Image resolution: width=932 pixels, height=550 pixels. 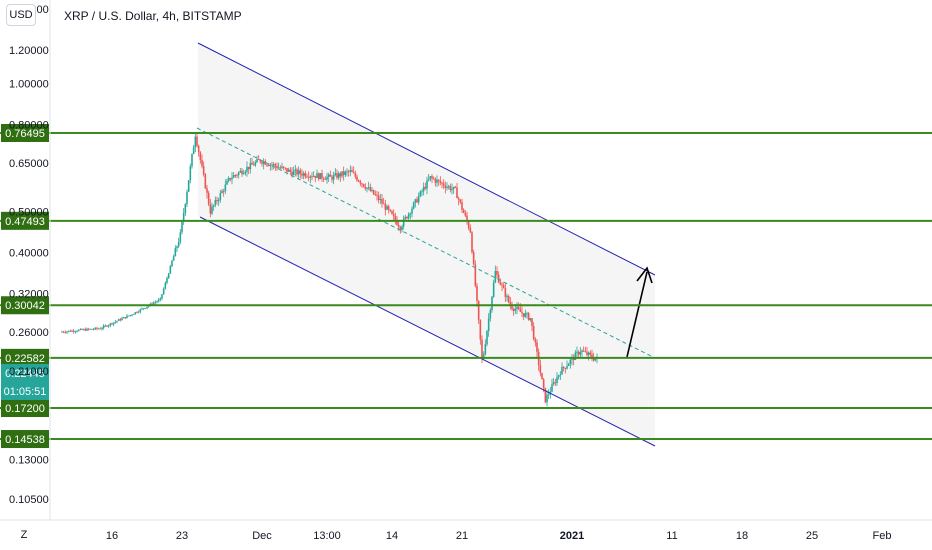 I want to click on y-tick-label: 0.50000, so click(x=29, y=212).